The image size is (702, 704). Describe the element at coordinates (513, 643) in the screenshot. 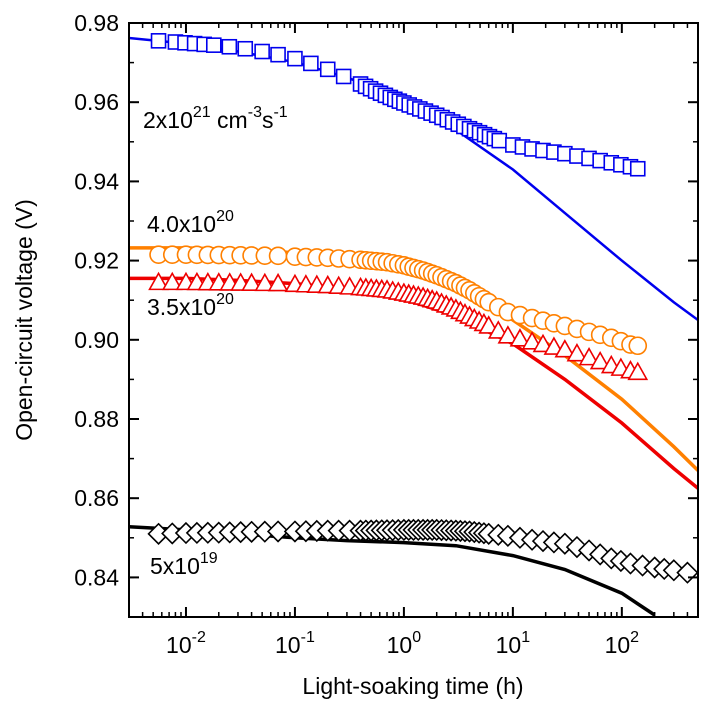

I see `x-tick-label: 10¹` at that location.